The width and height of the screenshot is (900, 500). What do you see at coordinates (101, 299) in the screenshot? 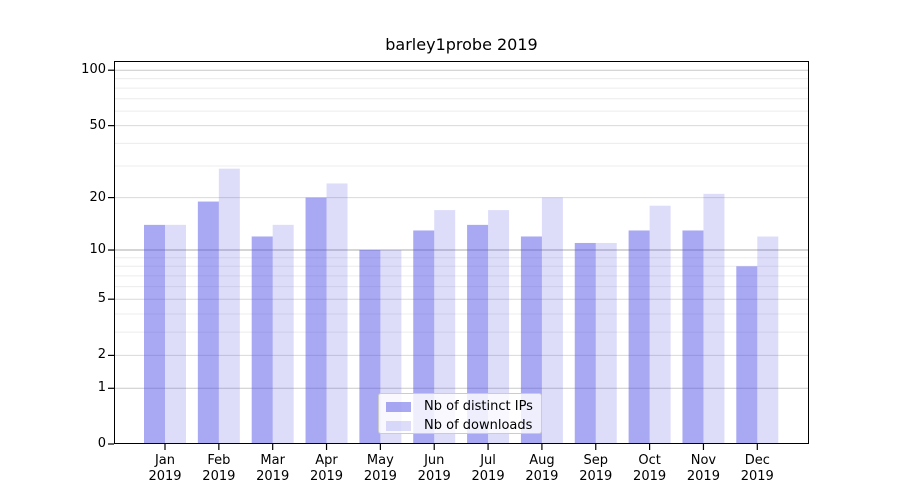
I see `y-tick-label-5: 5` at bounding box center [101, 299].